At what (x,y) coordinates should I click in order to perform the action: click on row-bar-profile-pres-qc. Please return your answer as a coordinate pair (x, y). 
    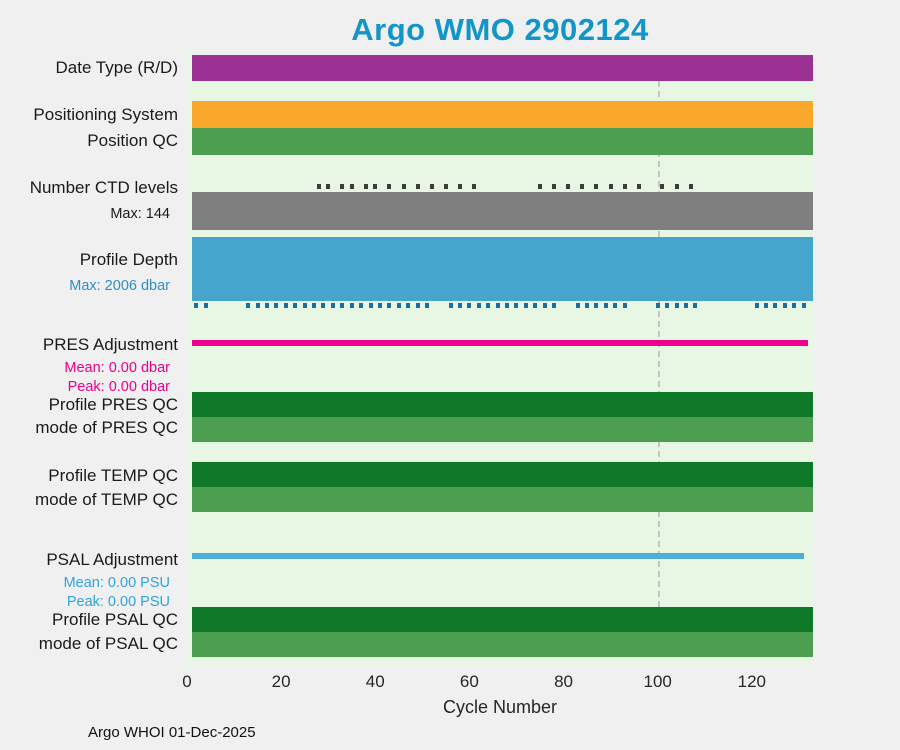
    Looking at the image, I should click on (502, 404).